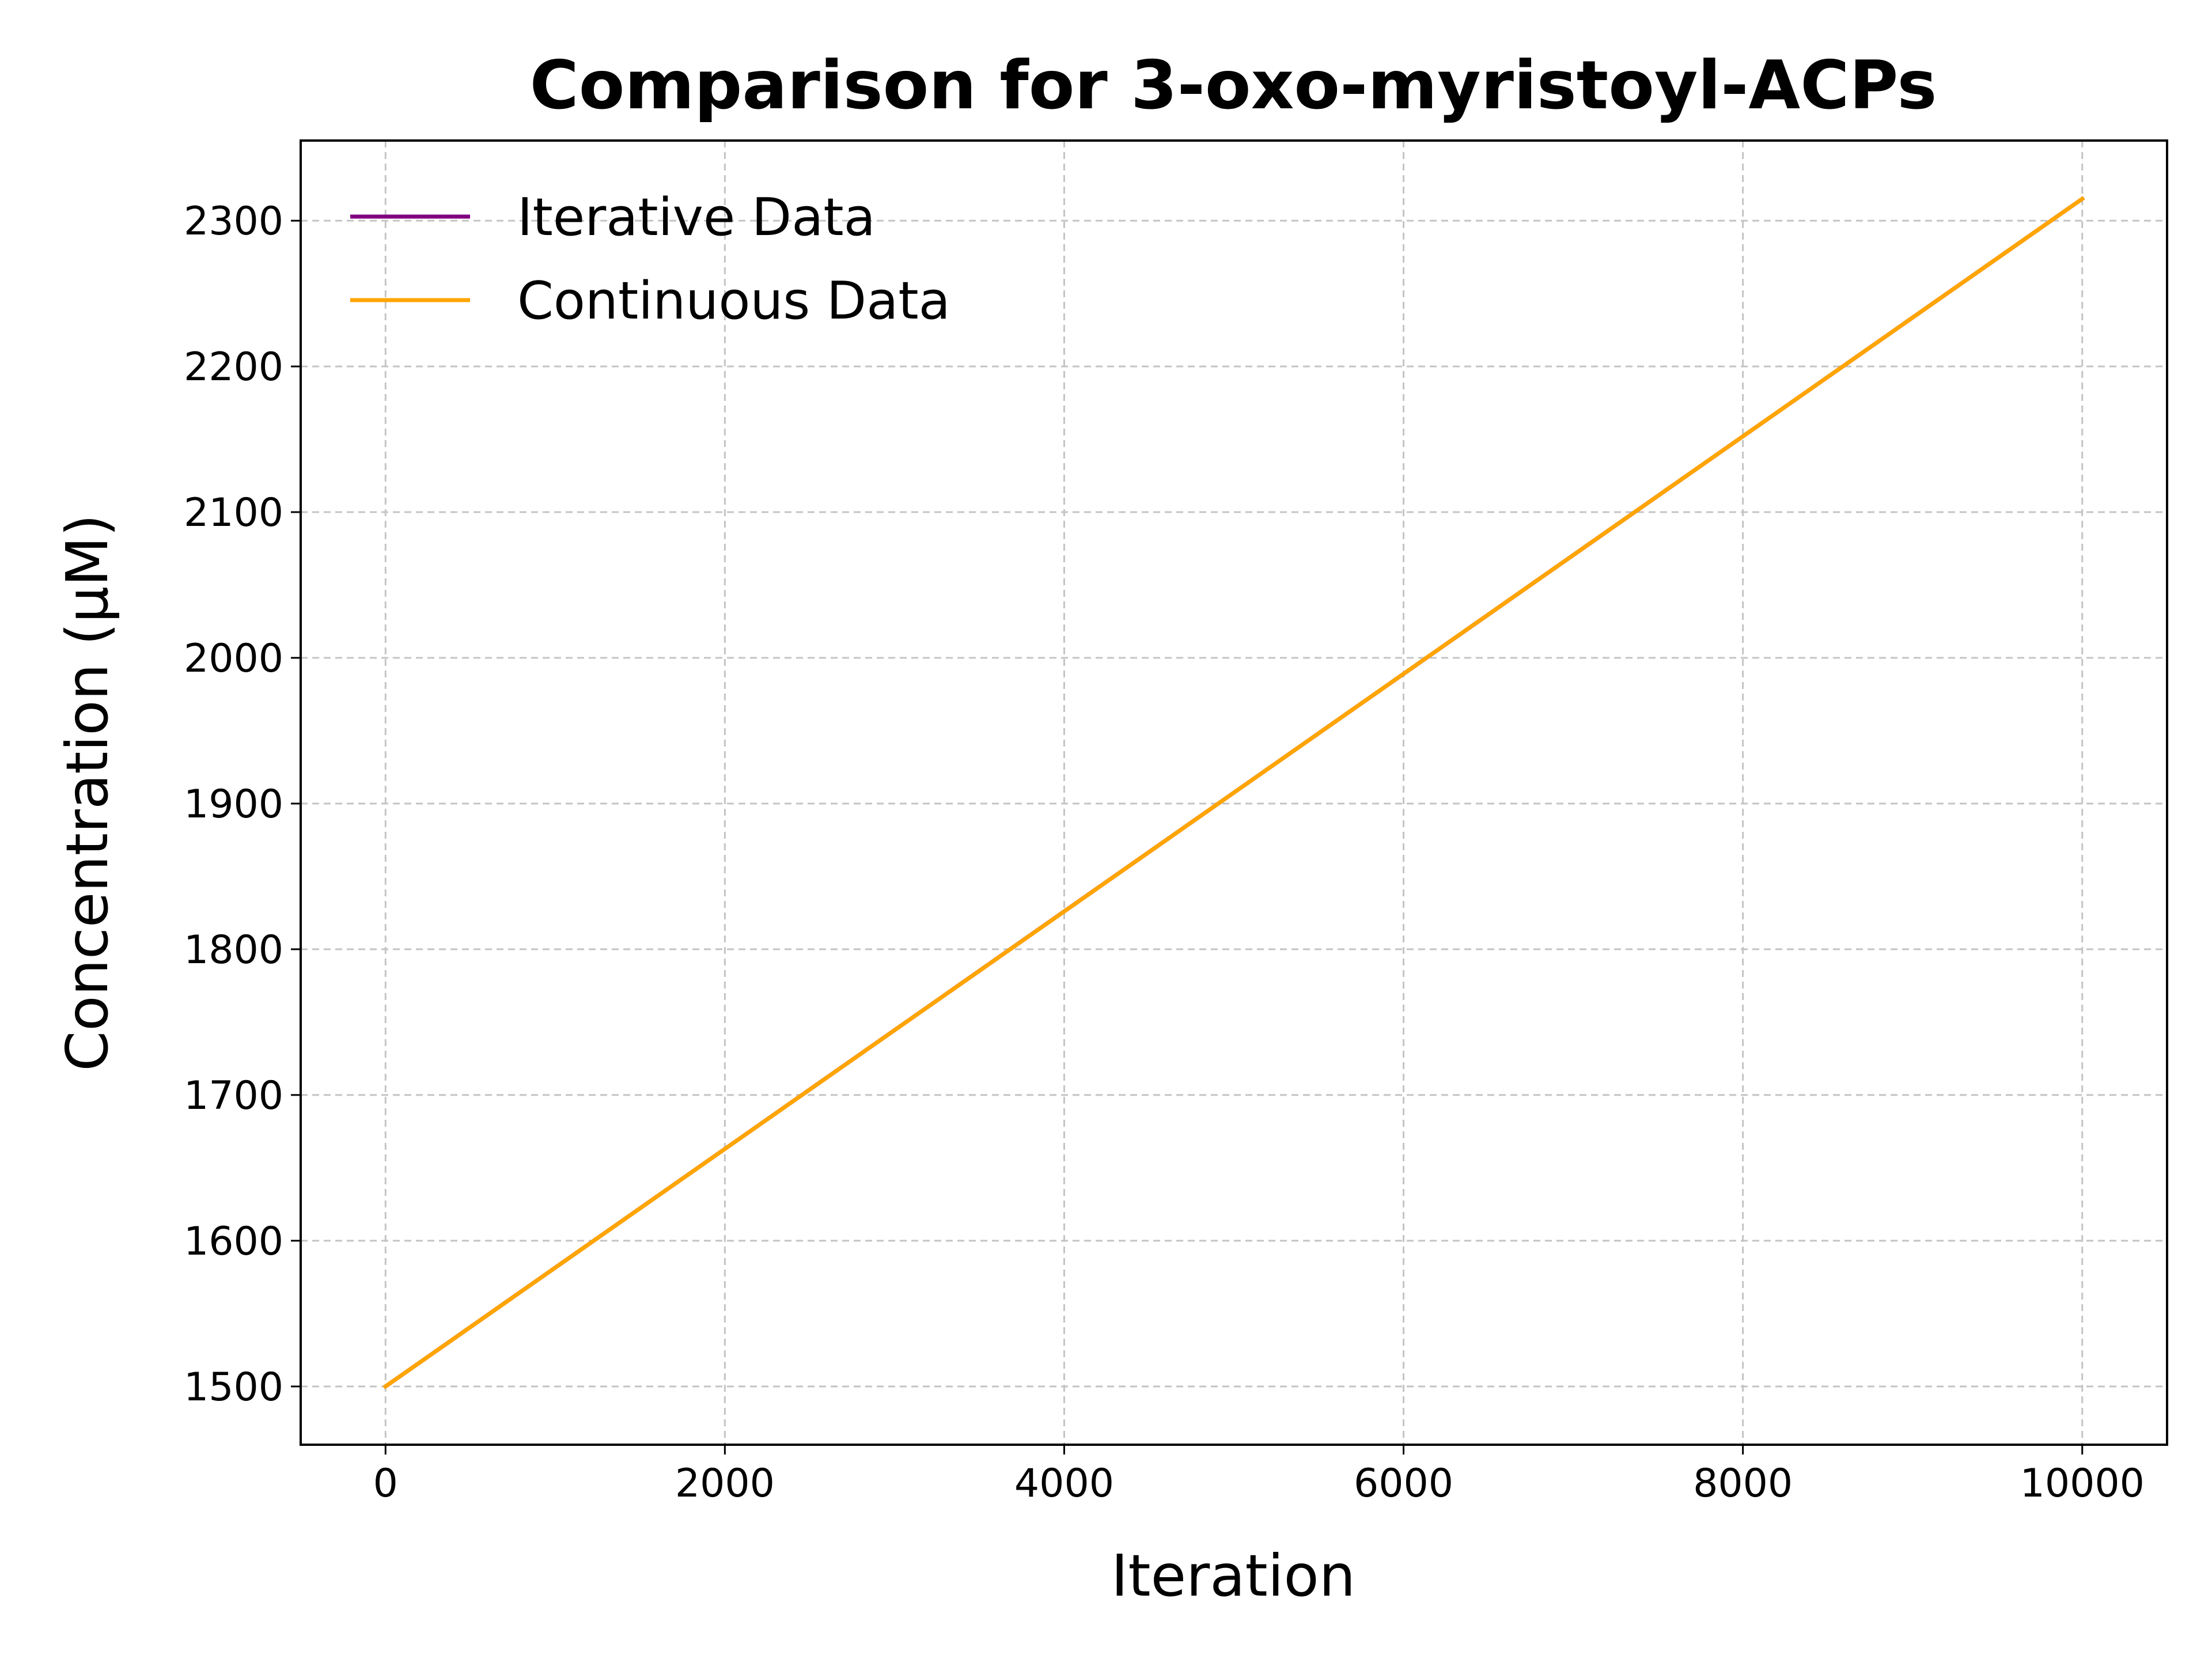 This screenshot has width=2212, height=1659. I want to click on y-tick-label: 1900, so click(233, 804).